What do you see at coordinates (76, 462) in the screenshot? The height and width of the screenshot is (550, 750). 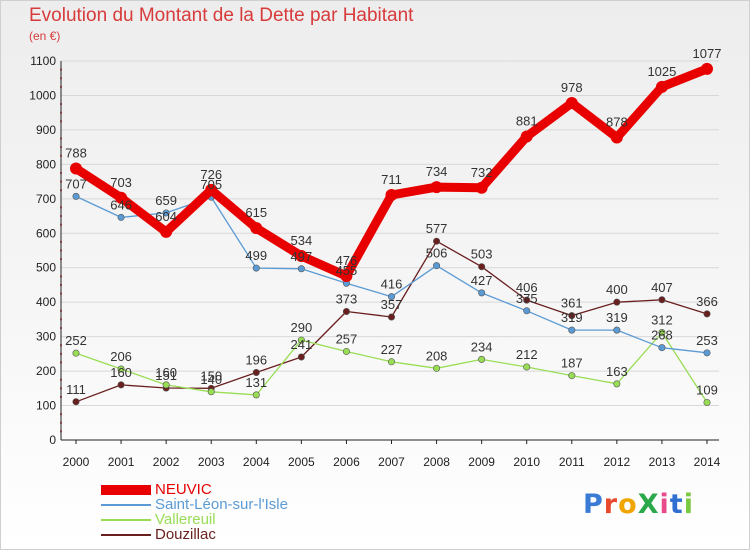 I see `x-tick-label: 2000` at bounding box center [76, 462].